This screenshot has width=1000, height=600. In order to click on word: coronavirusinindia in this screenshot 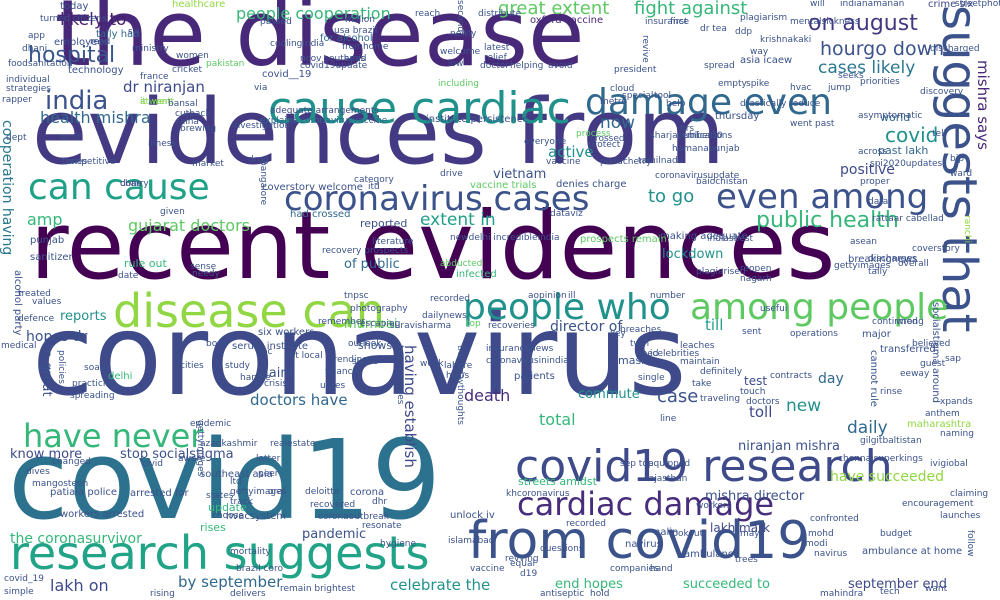, I will do `click(527, 361)`.